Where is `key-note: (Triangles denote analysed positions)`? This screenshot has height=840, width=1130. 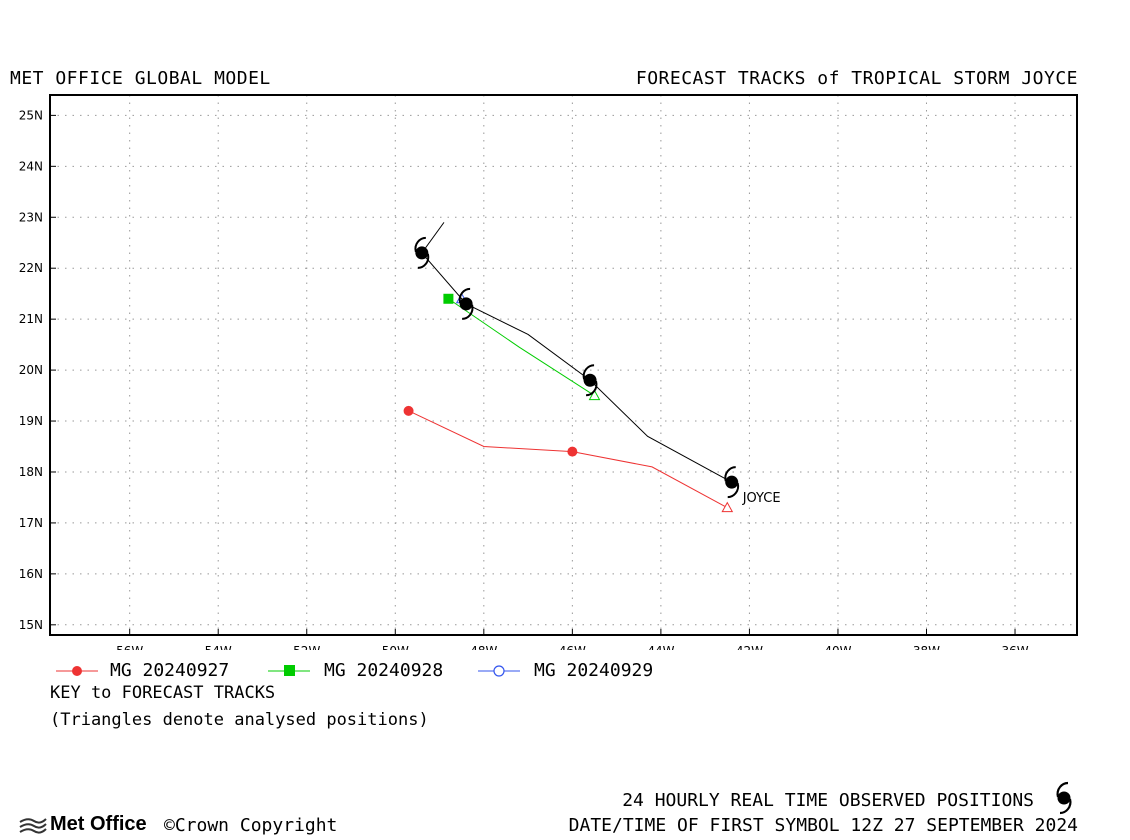 key-note: (Triangles denote analysed positions) is located at coordinates (239, 720).